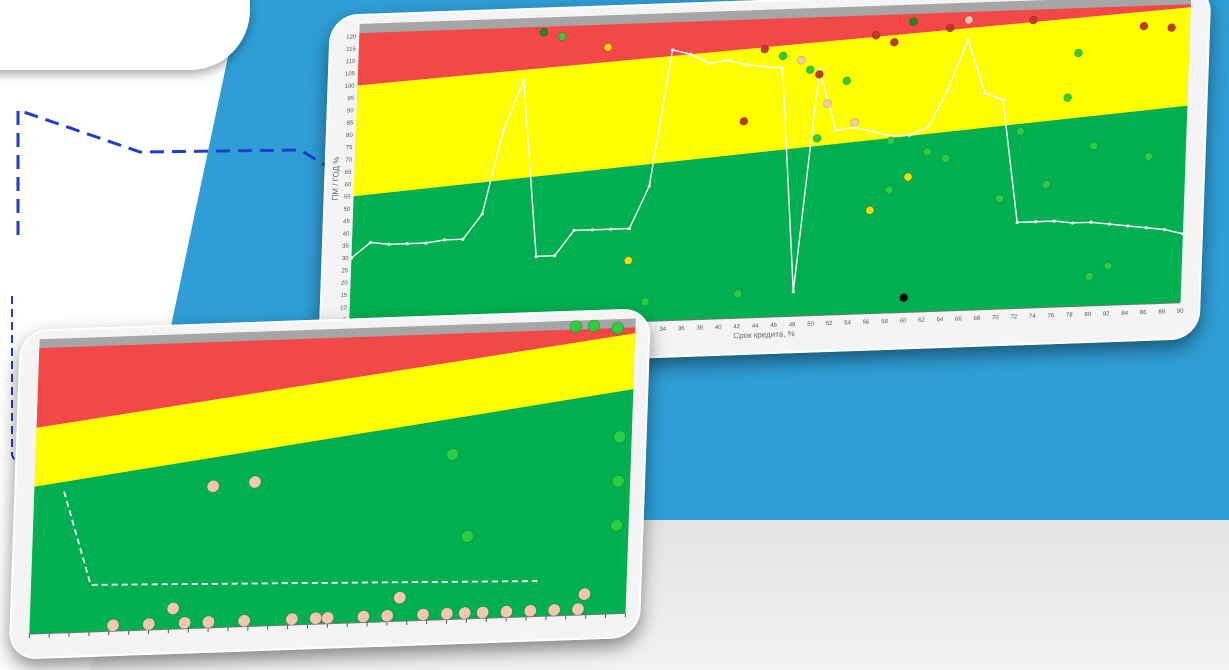  I want to click on x-tick-label: 66, so click(959, 319).